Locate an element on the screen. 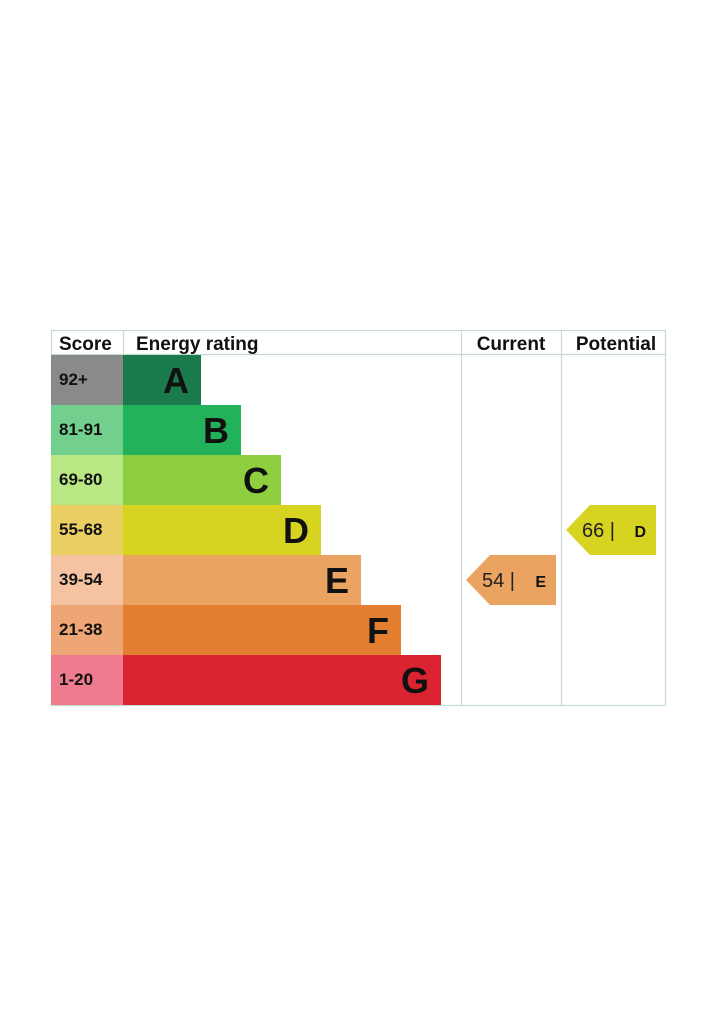  potential-letter: D is located at coordinates (640, 532).